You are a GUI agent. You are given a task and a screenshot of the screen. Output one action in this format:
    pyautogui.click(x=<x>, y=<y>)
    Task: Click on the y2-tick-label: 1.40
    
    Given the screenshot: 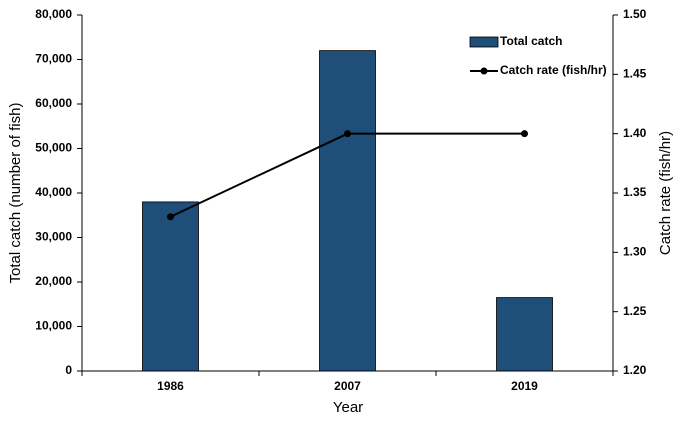 What is the action you would take?
    pyautogui.click(x=635, y=133)
    